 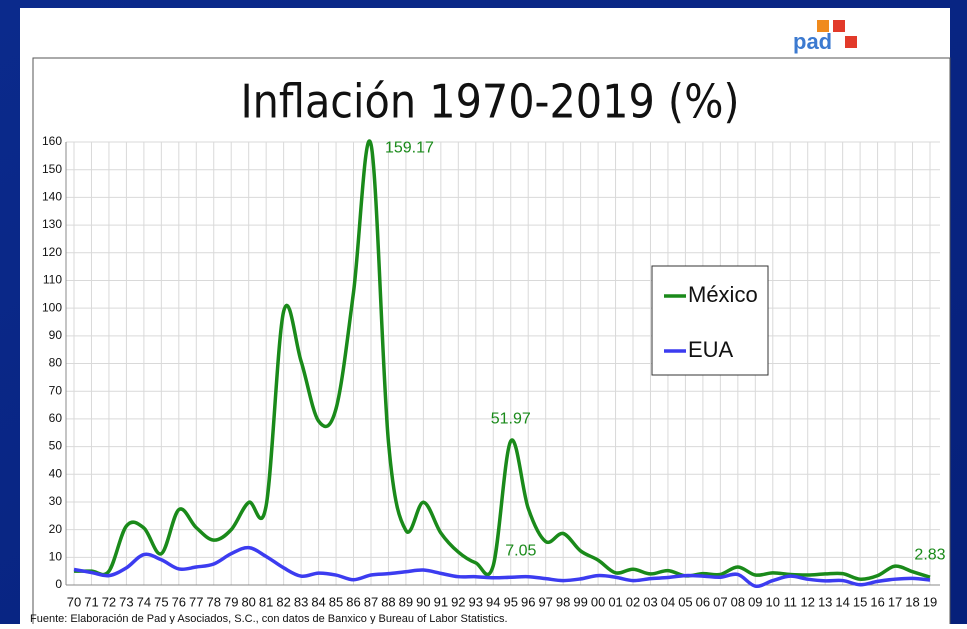 I want to click on y-tick-label: 140, so click(x=52, y=197).